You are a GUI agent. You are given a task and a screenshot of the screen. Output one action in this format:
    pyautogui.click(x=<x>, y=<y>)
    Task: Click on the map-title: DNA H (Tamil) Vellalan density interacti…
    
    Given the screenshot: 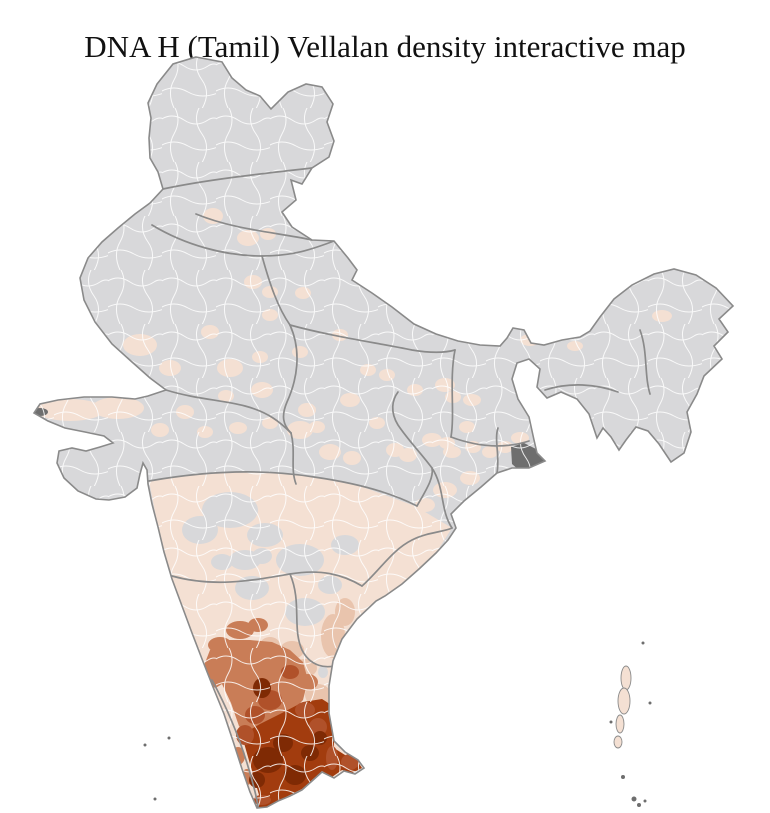 What is the action you would take?
    pyautogui.click(x=385, y=46)
    